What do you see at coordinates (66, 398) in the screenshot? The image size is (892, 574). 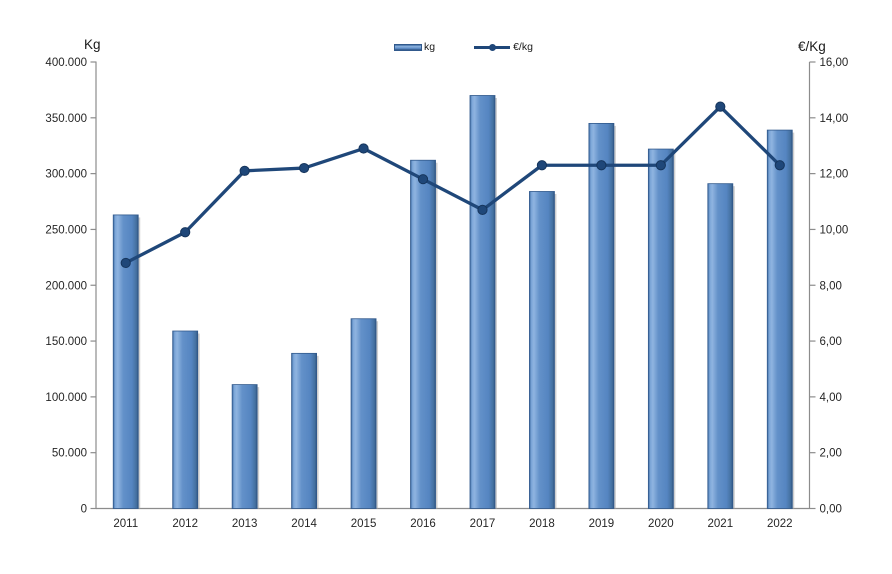 I see `left-axis-tick-label: 100.000` at bounding box center [66, 398].